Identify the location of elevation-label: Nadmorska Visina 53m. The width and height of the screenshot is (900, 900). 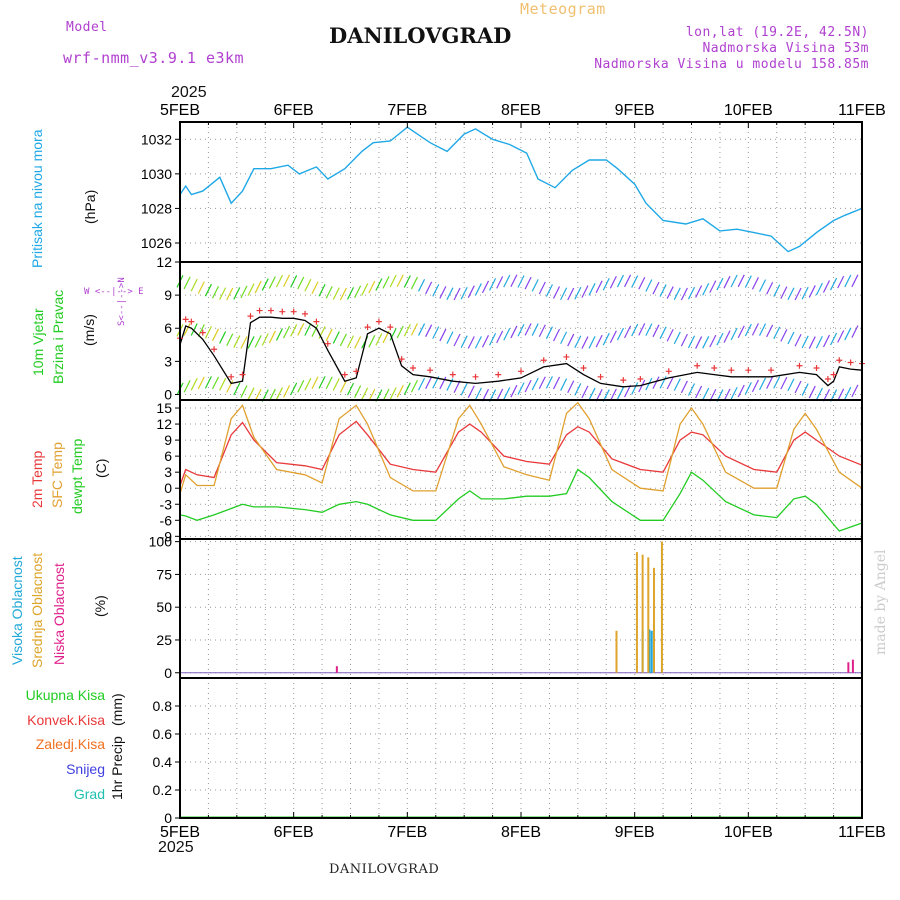
(785, 48).